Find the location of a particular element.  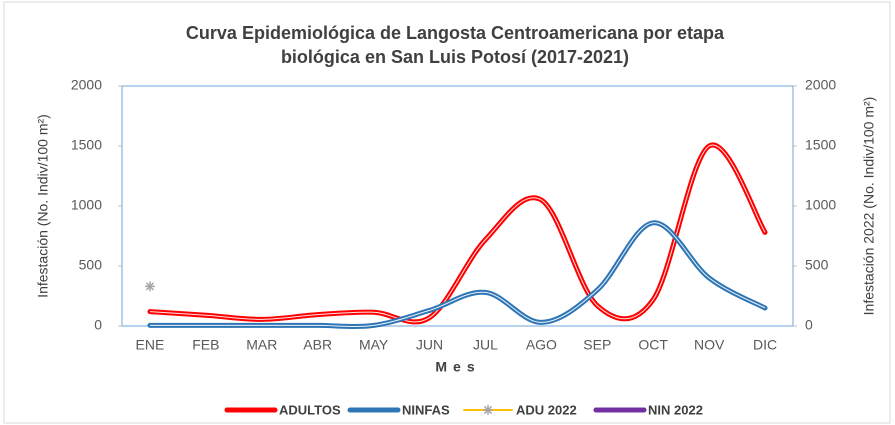

x-tick-label: JUL is located at coordinates (485, 345).